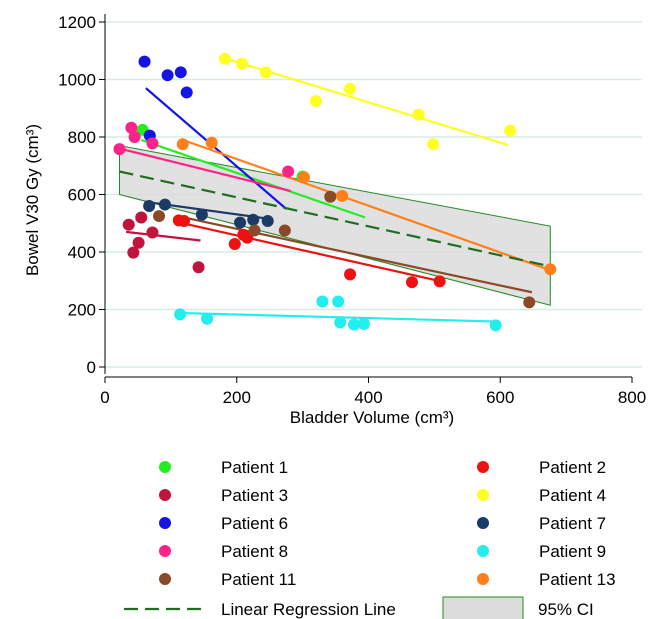 This screenshot has width=656, height=619. Describe the element at coordinates (572, 523) in the screenshot. I see `legend-label-patient-7: Patient 7` at that location.